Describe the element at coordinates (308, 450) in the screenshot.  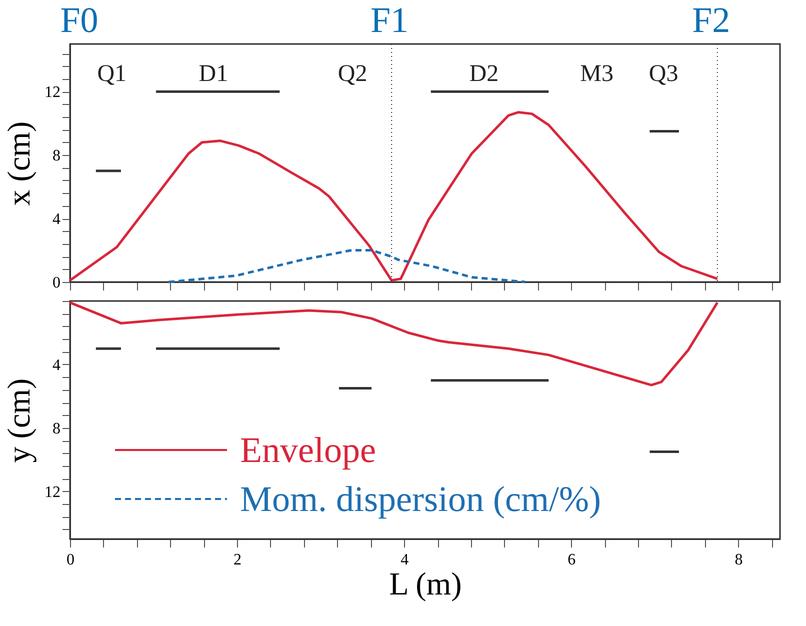
I see `legend-label: Envelope` at that location.